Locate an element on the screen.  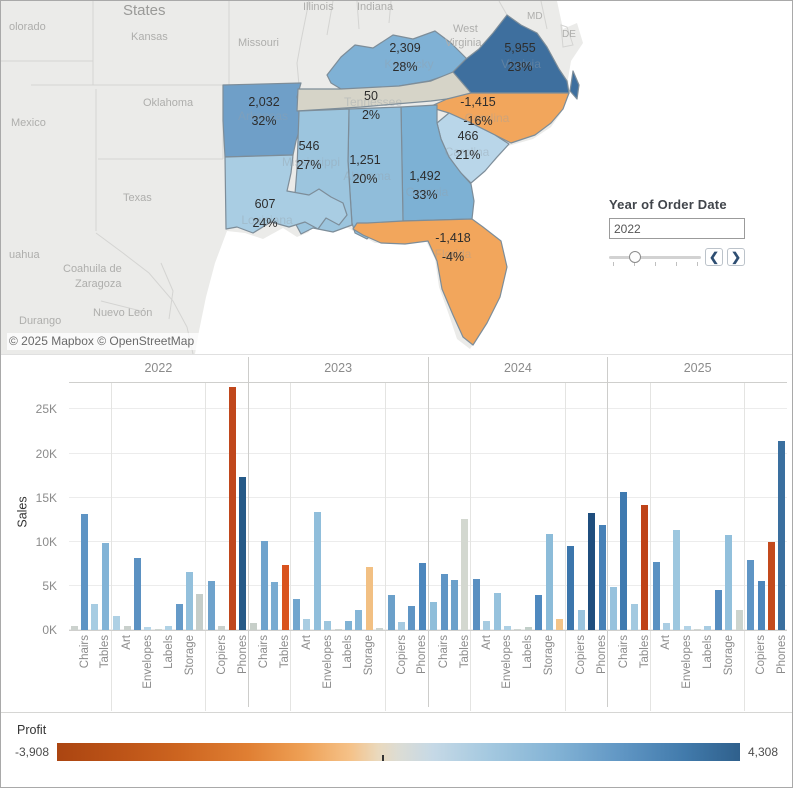
state-sales-value: -1,418 is located at coordinates (453, 238).